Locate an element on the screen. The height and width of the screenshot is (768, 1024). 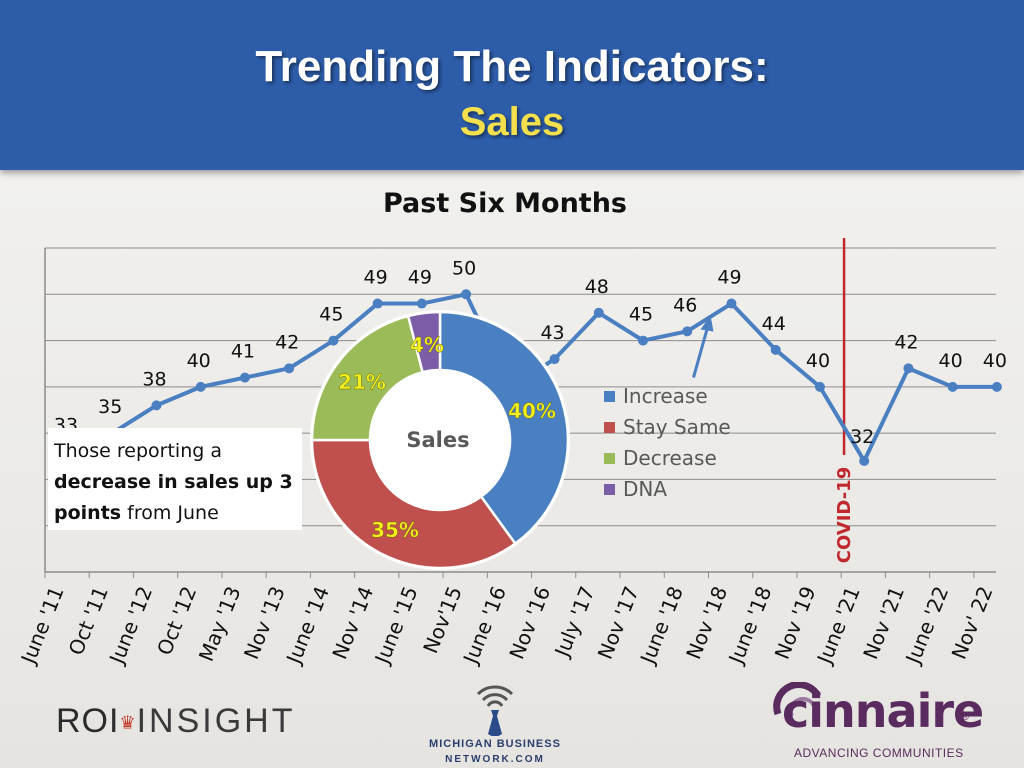
data-label: 38 is located at coordinates (154, 379).